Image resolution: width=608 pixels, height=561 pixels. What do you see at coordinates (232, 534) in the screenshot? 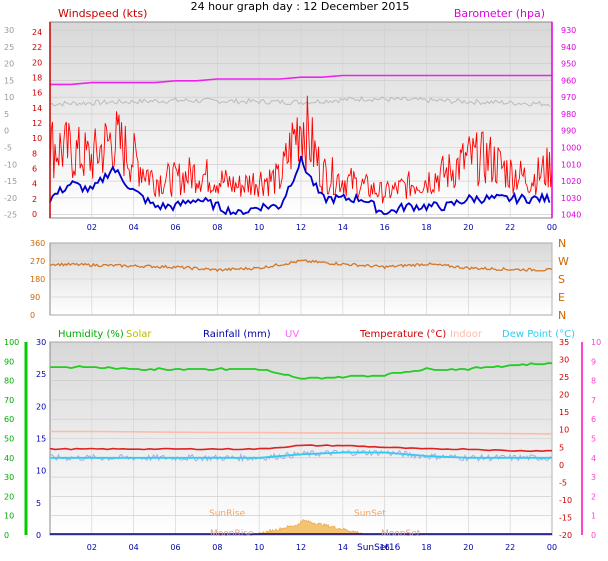
I see `moonrise-label: MoonRise` at bounding box center [232, 534].